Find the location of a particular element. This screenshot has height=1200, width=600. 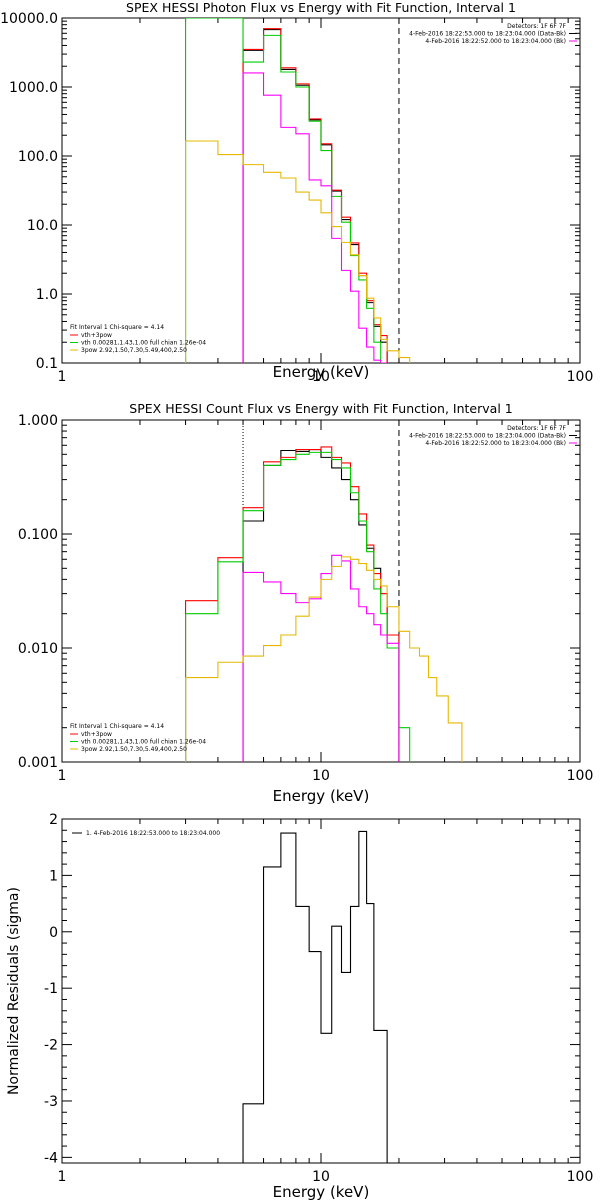

y-tick-label: 1000.0 is located at coordinates (33, 88).